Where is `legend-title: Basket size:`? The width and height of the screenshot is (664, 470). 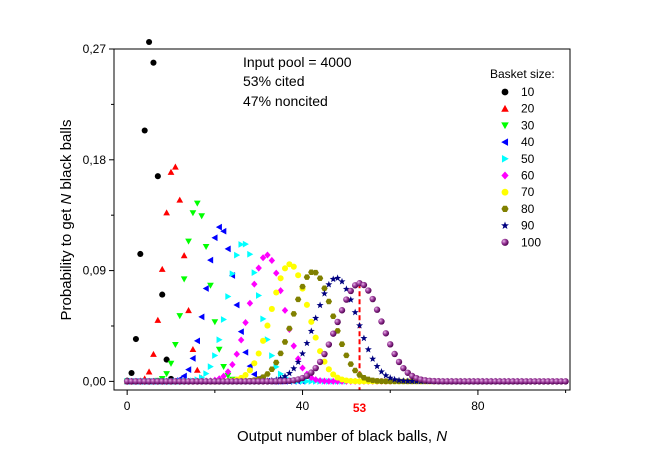
legend-title: Basket size: is located at coordinates (522, 74).